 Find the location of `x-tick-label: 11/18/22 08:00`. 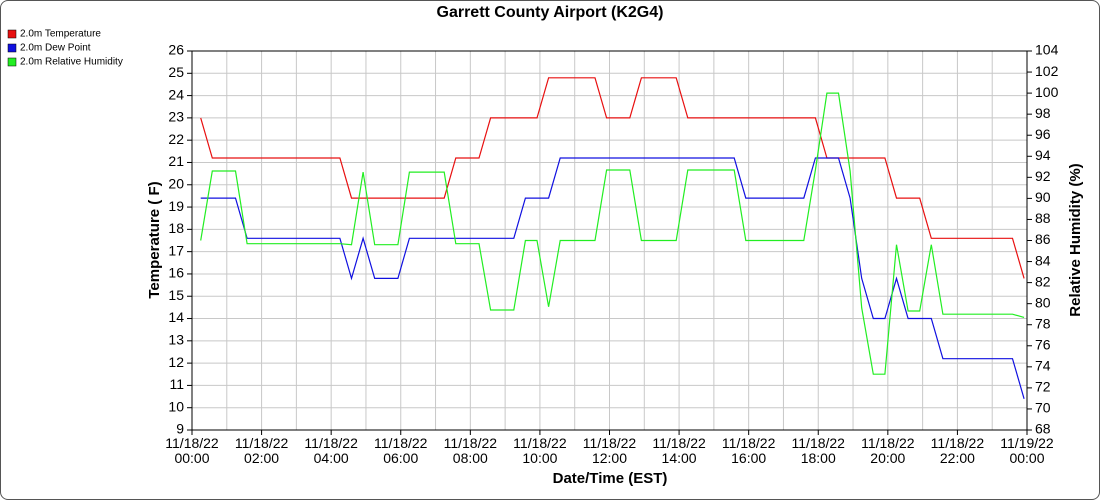

x-tick-label: 11/18/22 08:00 is located at coordinates (470, 450).